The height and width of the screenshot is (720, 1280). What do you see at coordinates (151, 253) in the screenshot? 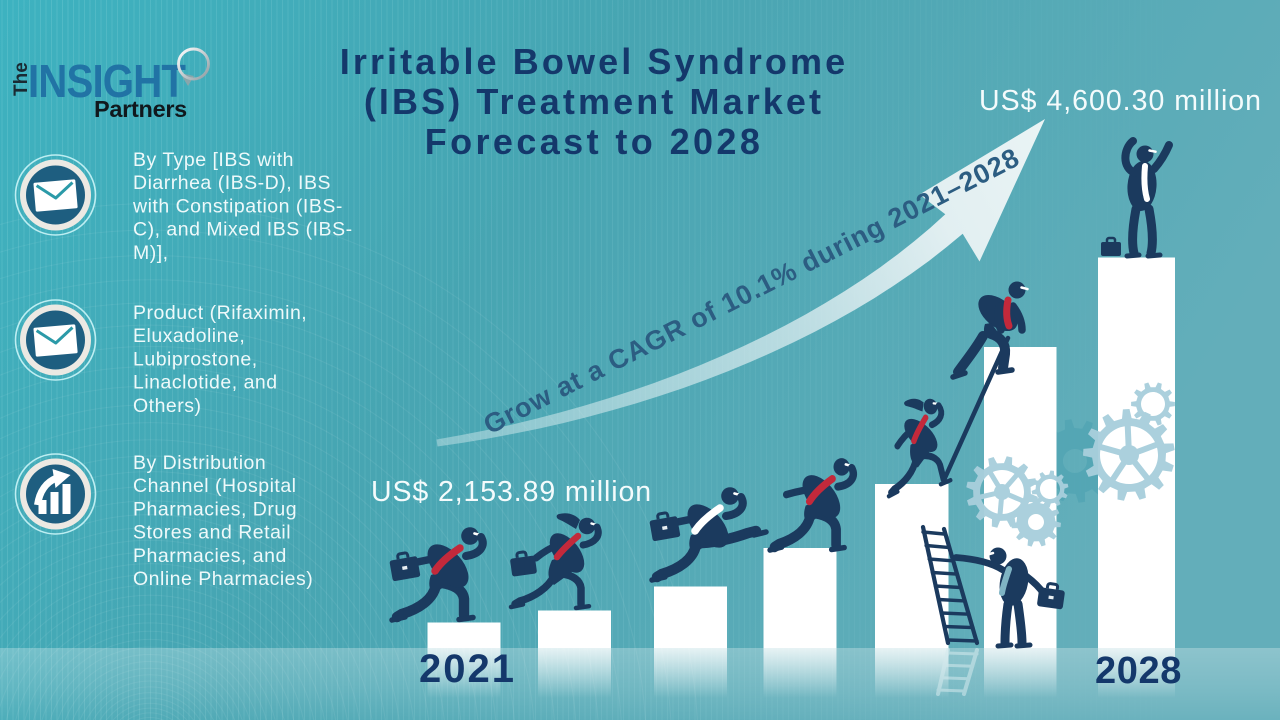
I see `svg-text: M)],` at bounding box center [151, 253].